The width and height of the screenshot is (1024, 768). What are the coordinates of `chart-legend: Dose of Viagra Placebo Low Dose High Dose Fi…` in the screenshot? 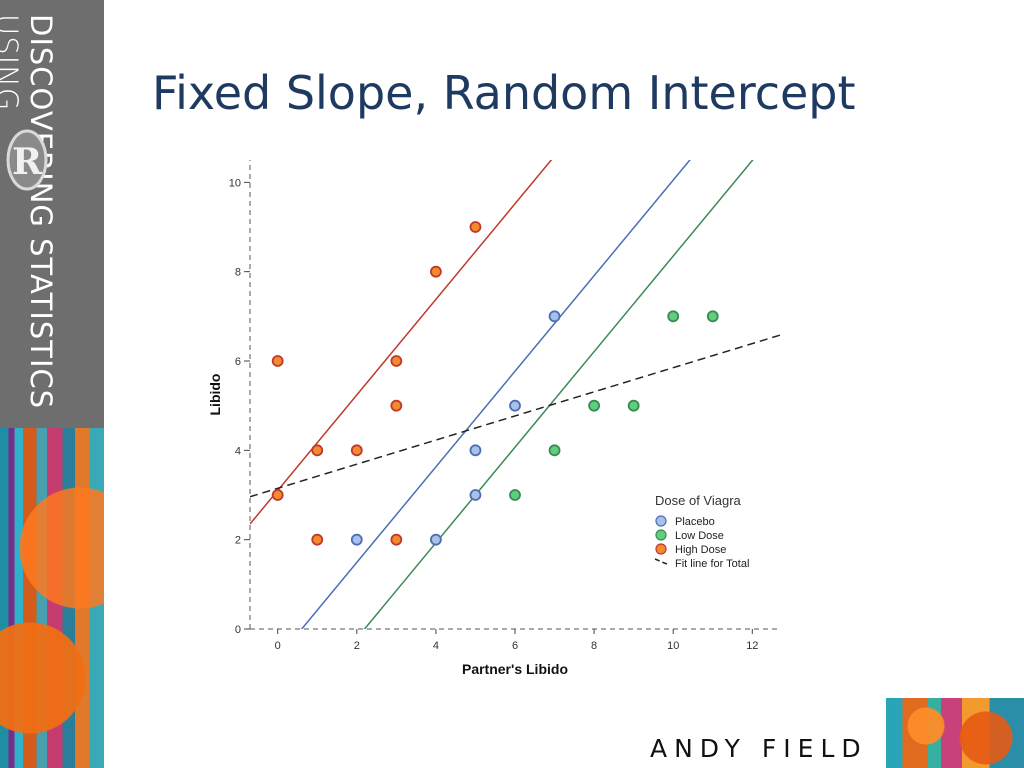 It's located at (701, 531).